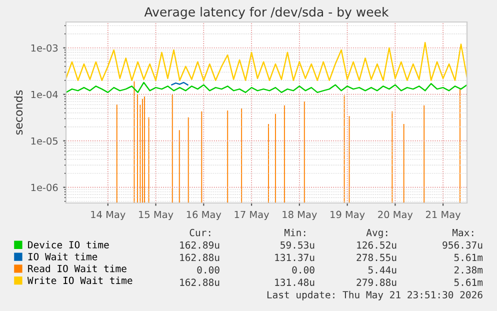 This screenshot has width=497, height=311. Describe the element at coordinates (347, 215) in the screenshot. I see `x-tick-label: 19 May` at that location.